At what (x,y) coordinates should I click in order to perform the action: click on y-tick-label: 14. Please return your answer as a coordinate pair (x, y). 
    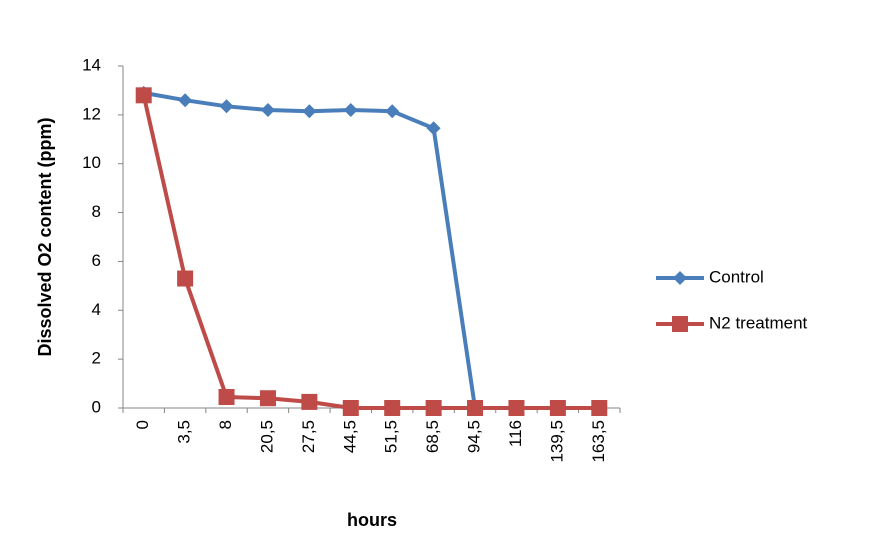
    Looking at the image, I should click on (91, 64).